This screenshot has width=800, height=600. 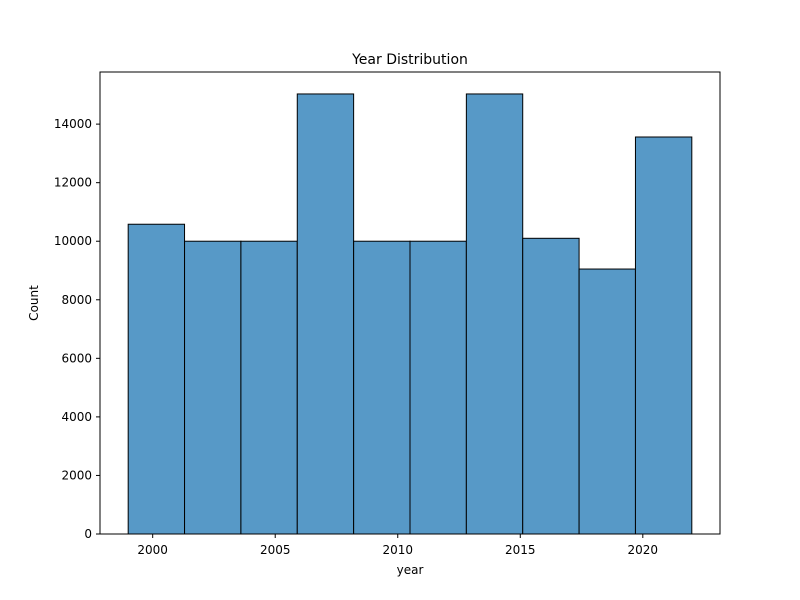 I want to click on y-axis-ticks: 0 2000 4000 6000 8000 10000 12000 14000, so click(x=77, y=329).